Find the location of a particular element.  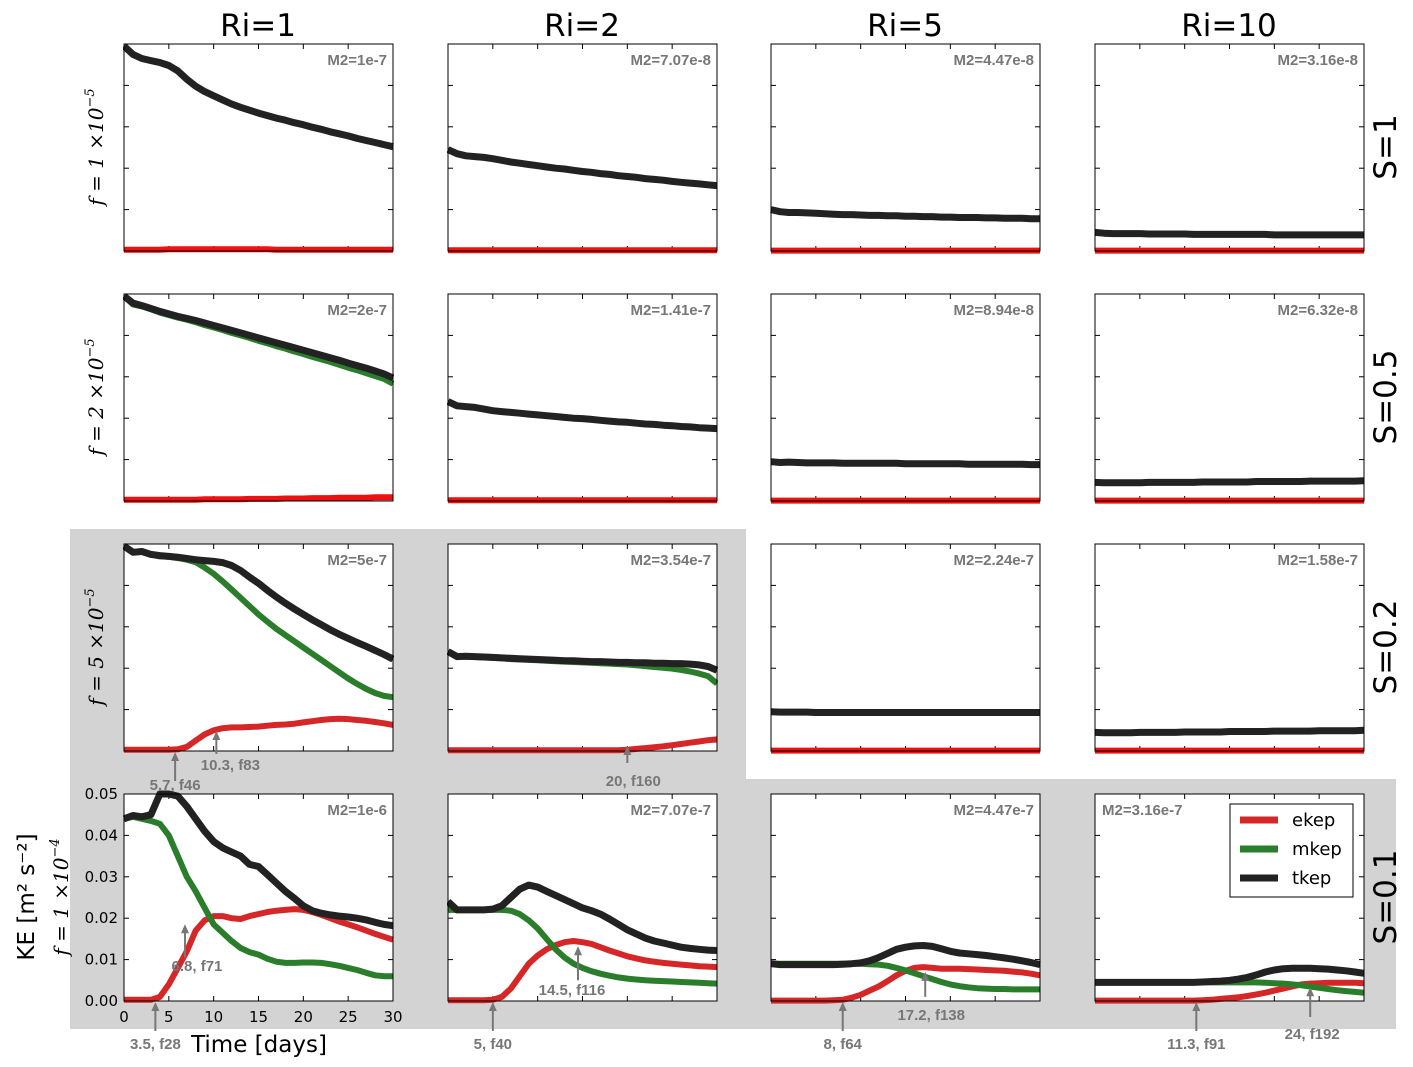

panel-r3-c3: M2=2.24e-7 is located at coordinates (905, 648).